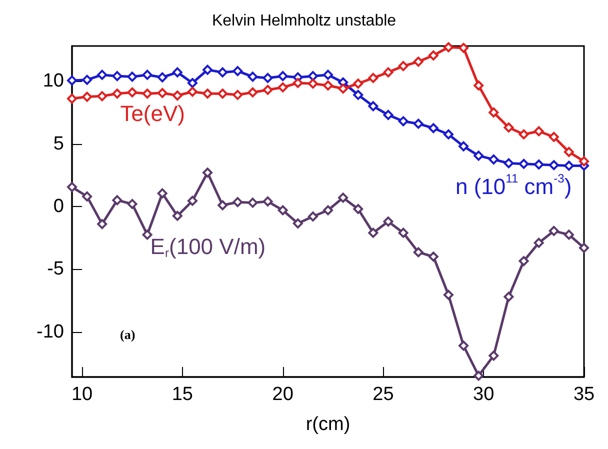 This screenshot has height=449, width=608. I want to click on y-tick-label: 10, so click(53, 81).